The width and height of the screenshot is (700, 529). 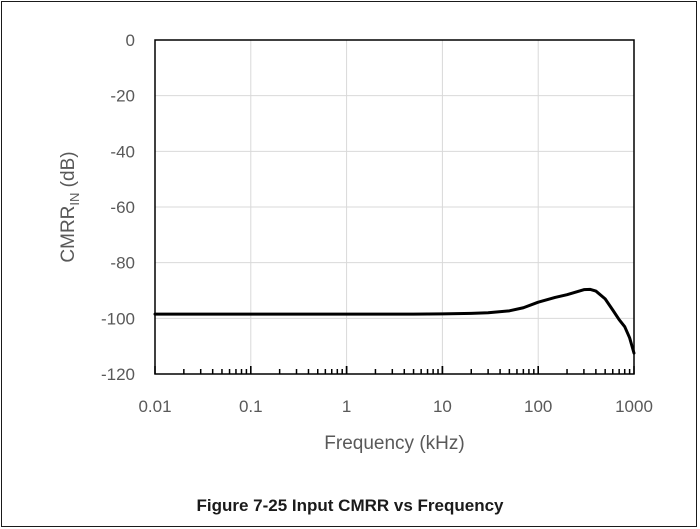 What do you see at coordinates (346, 406) in the screenshot?
I see `x-tick-label: 1` at bounding box center [346, 406].